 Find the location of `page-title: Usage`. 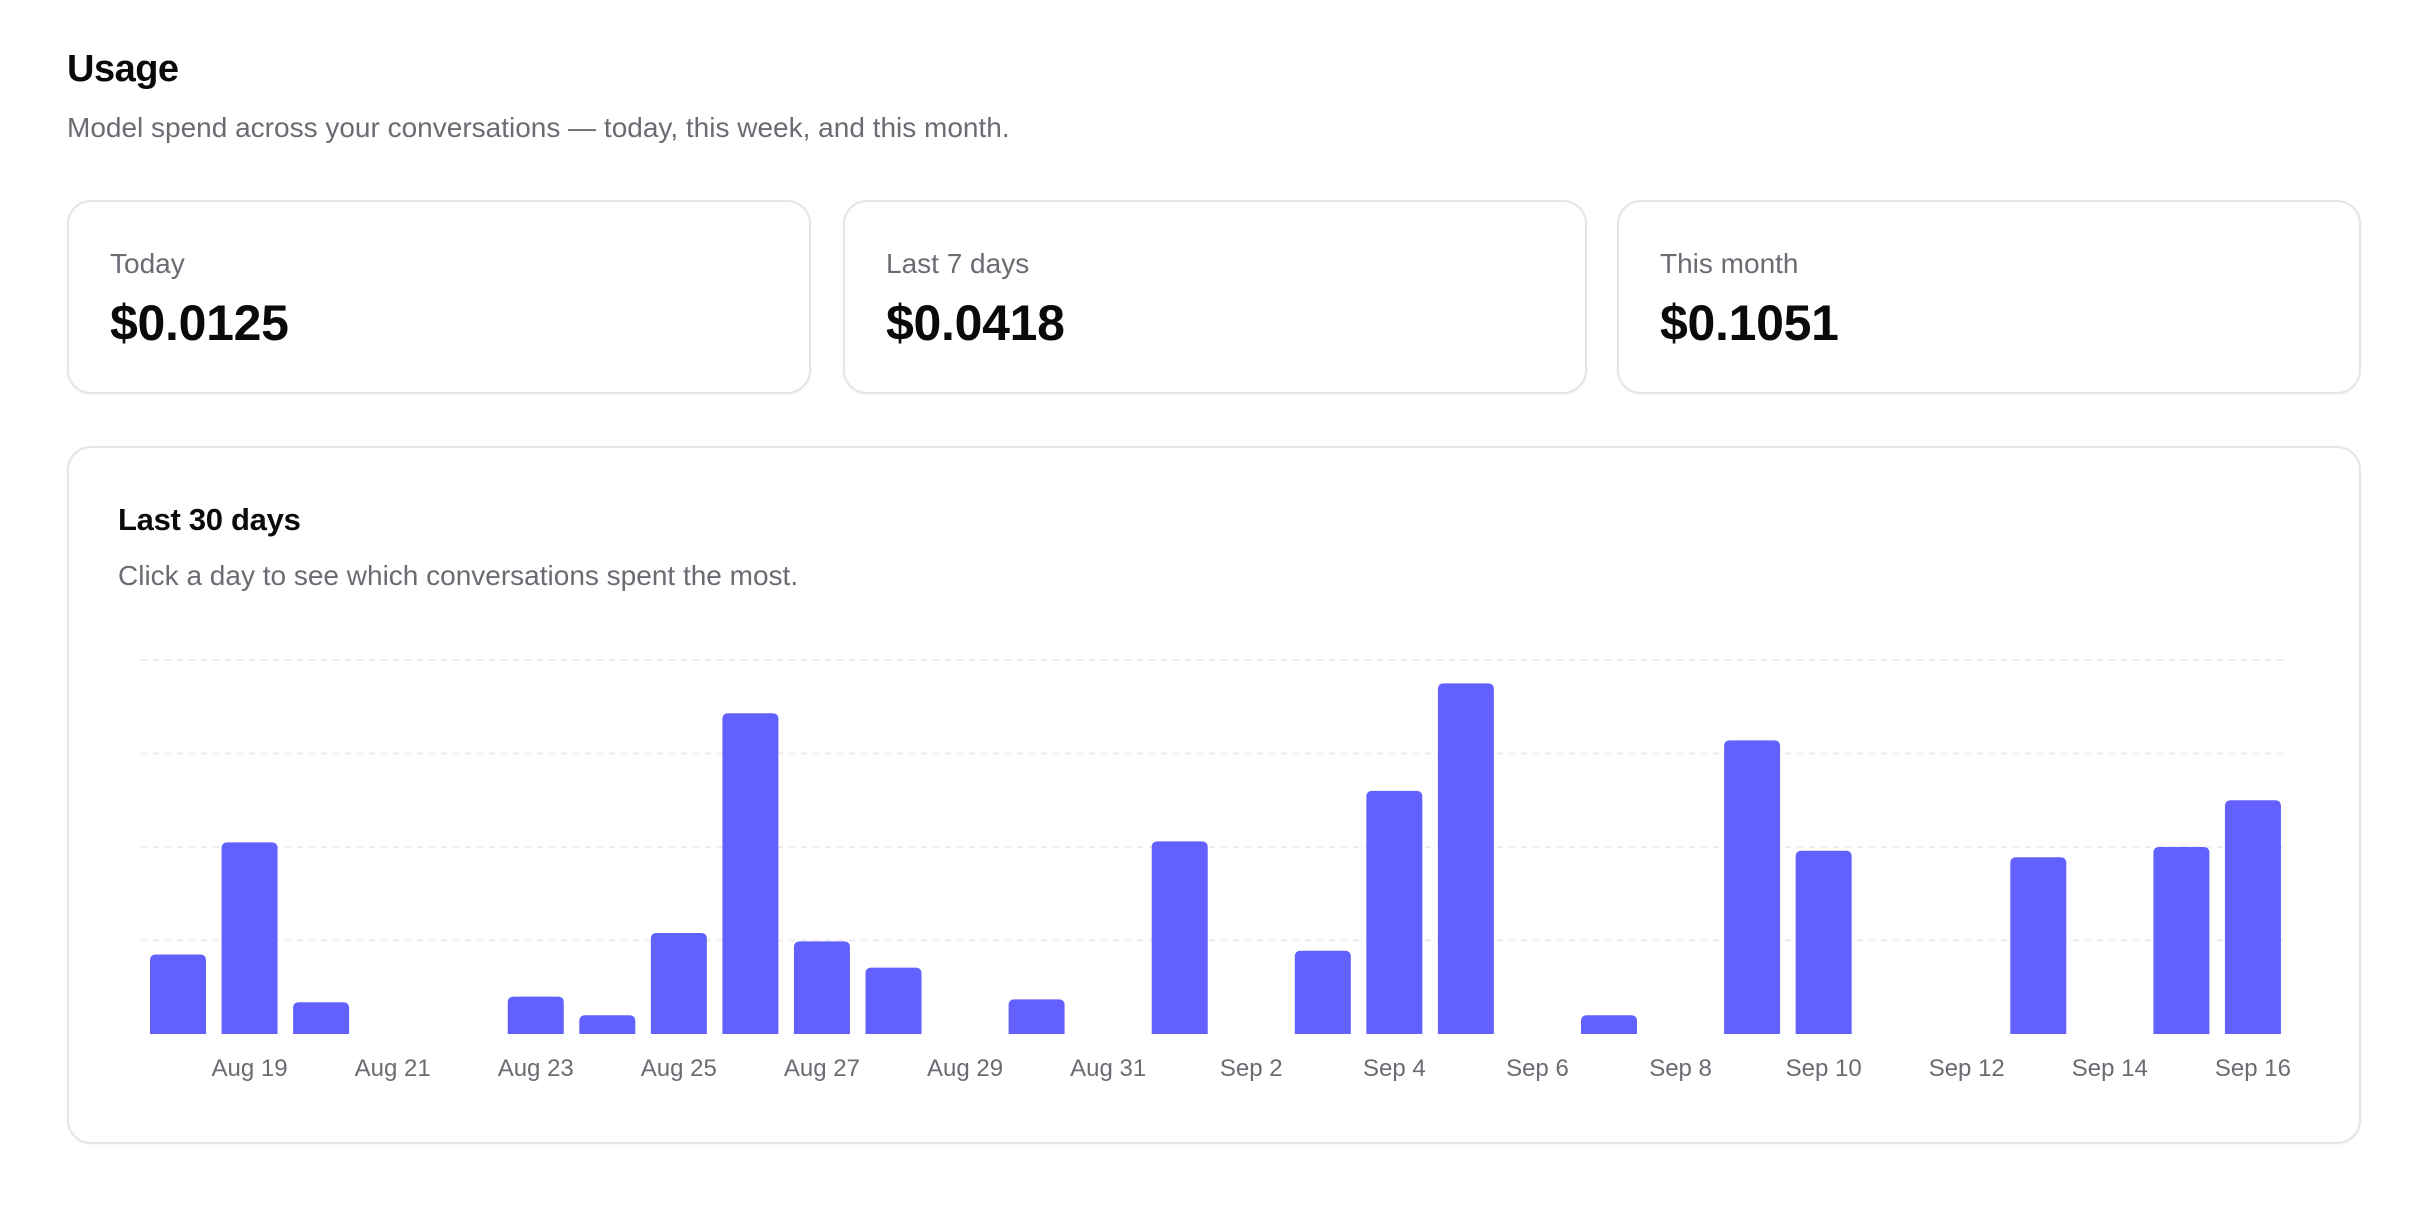

page-title: Usage is located at coordinates (123, 69).